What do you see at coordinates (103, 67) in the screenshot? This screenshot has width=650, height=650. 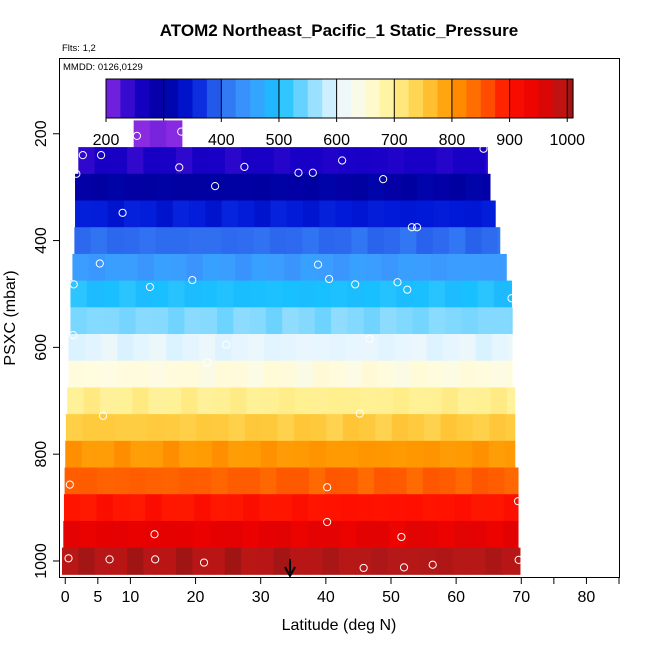 I see `dates-label: MMDD: 0126,0129` at bounding box center [103, 67].